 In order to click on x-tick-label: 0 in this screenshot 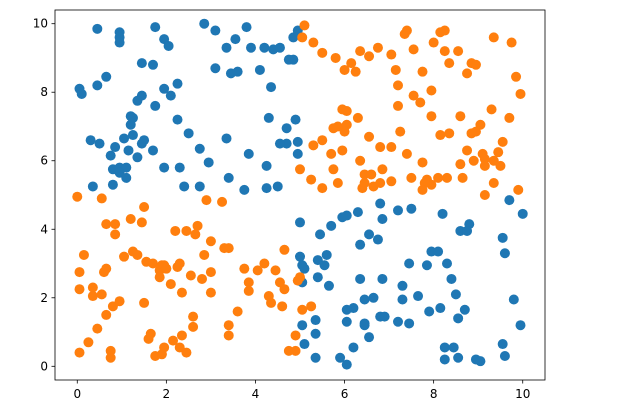, I will do `click(77, 394)`.